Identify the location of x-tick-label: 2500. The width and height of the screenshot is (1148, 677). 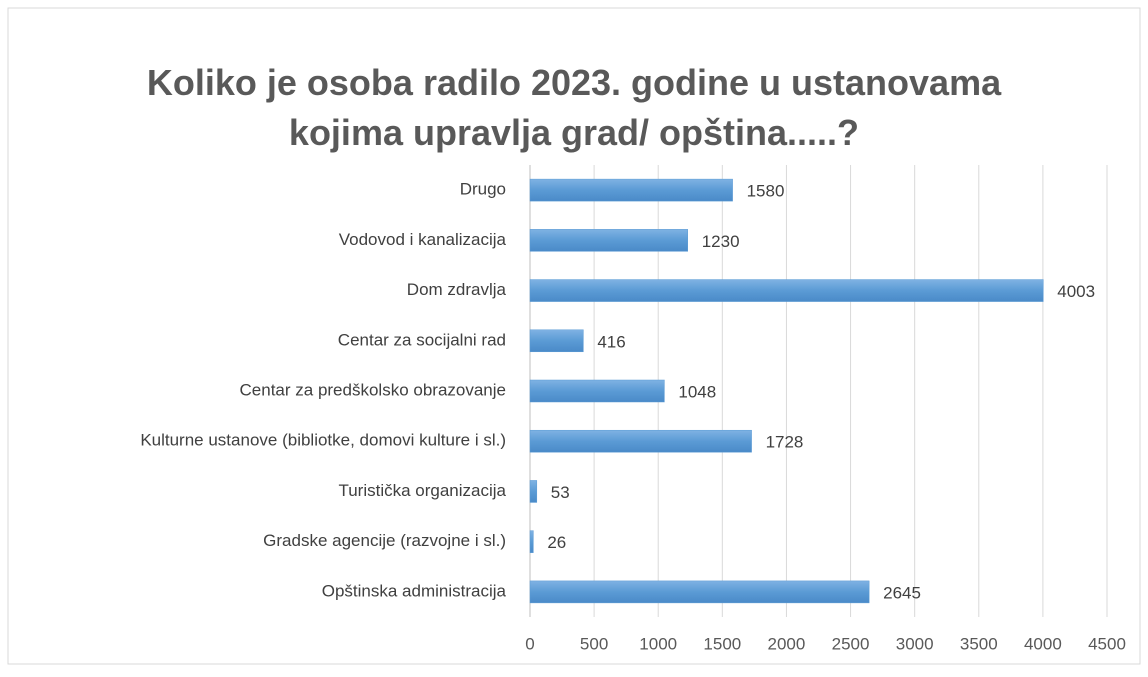
(851, 643).